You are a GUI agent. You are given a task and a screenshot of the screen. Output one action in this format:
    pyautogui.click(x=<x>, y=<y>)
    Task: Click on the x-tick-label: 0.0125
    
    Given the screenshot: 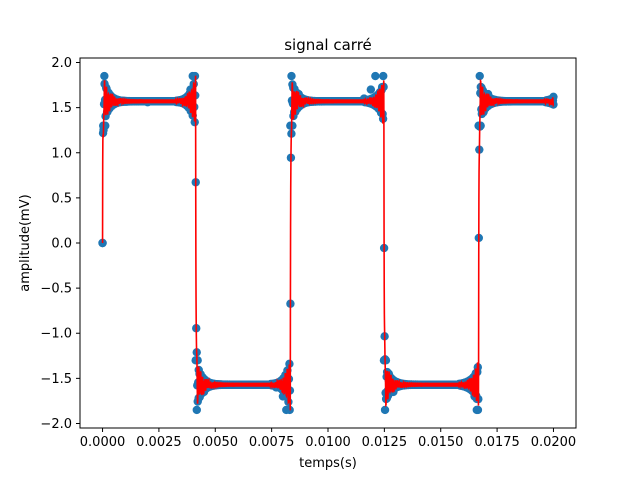 What is the action you would take?
    pyautogui.click(x=385, y=442)
    